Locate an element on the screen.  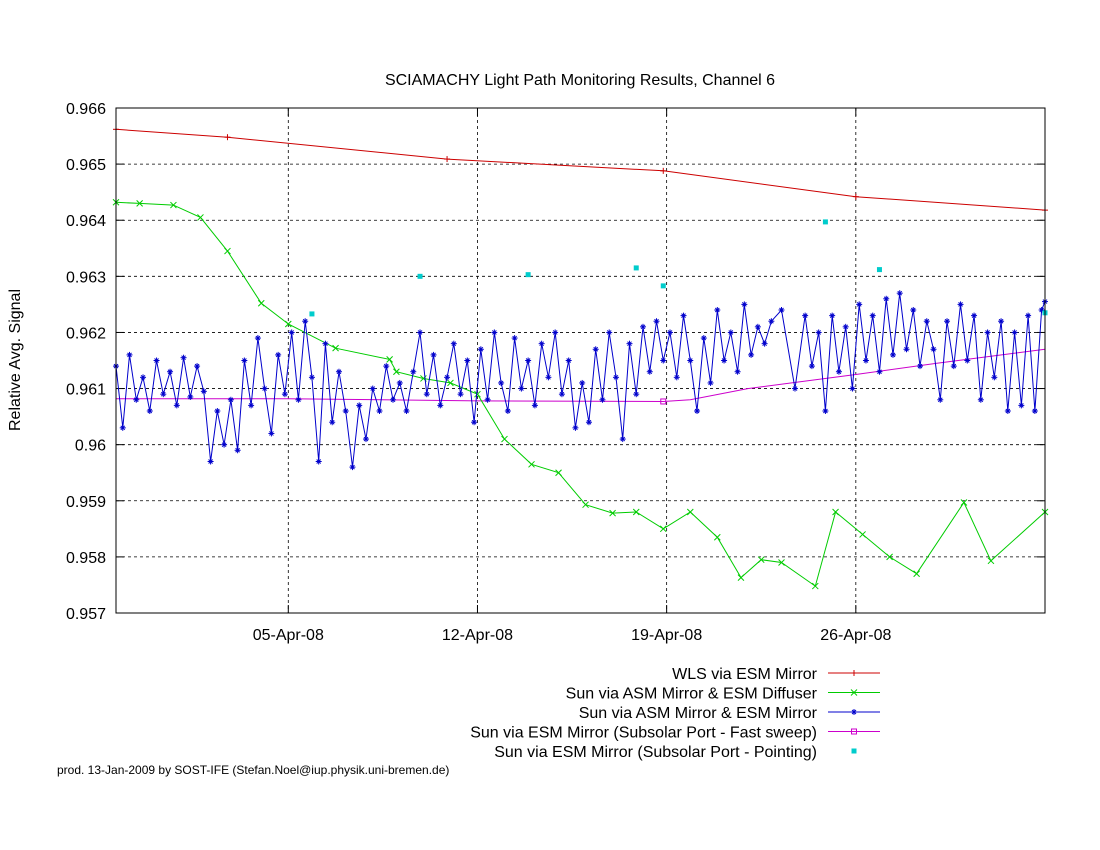
y-tick-label: 0.96 is located at coordinates (90, 446).